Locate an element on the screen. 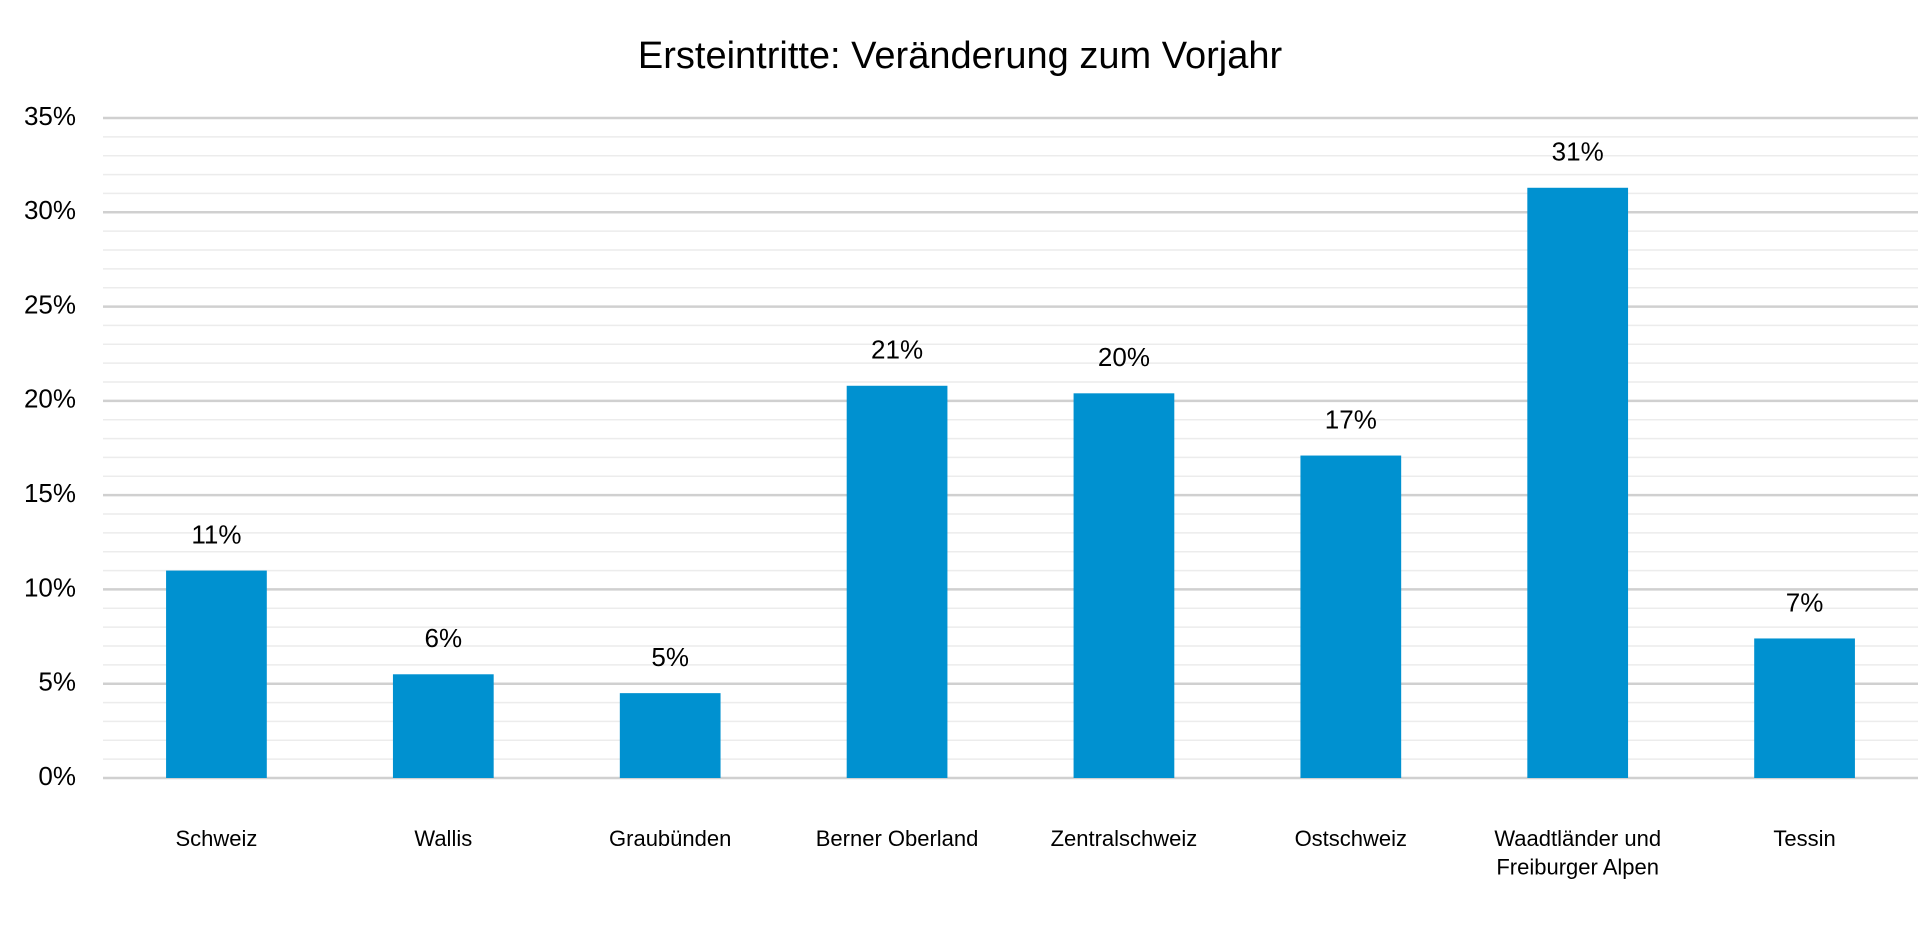 This screenshot has height=926, width=1920. data-label: 7% is located at coordinates (1805, 602).